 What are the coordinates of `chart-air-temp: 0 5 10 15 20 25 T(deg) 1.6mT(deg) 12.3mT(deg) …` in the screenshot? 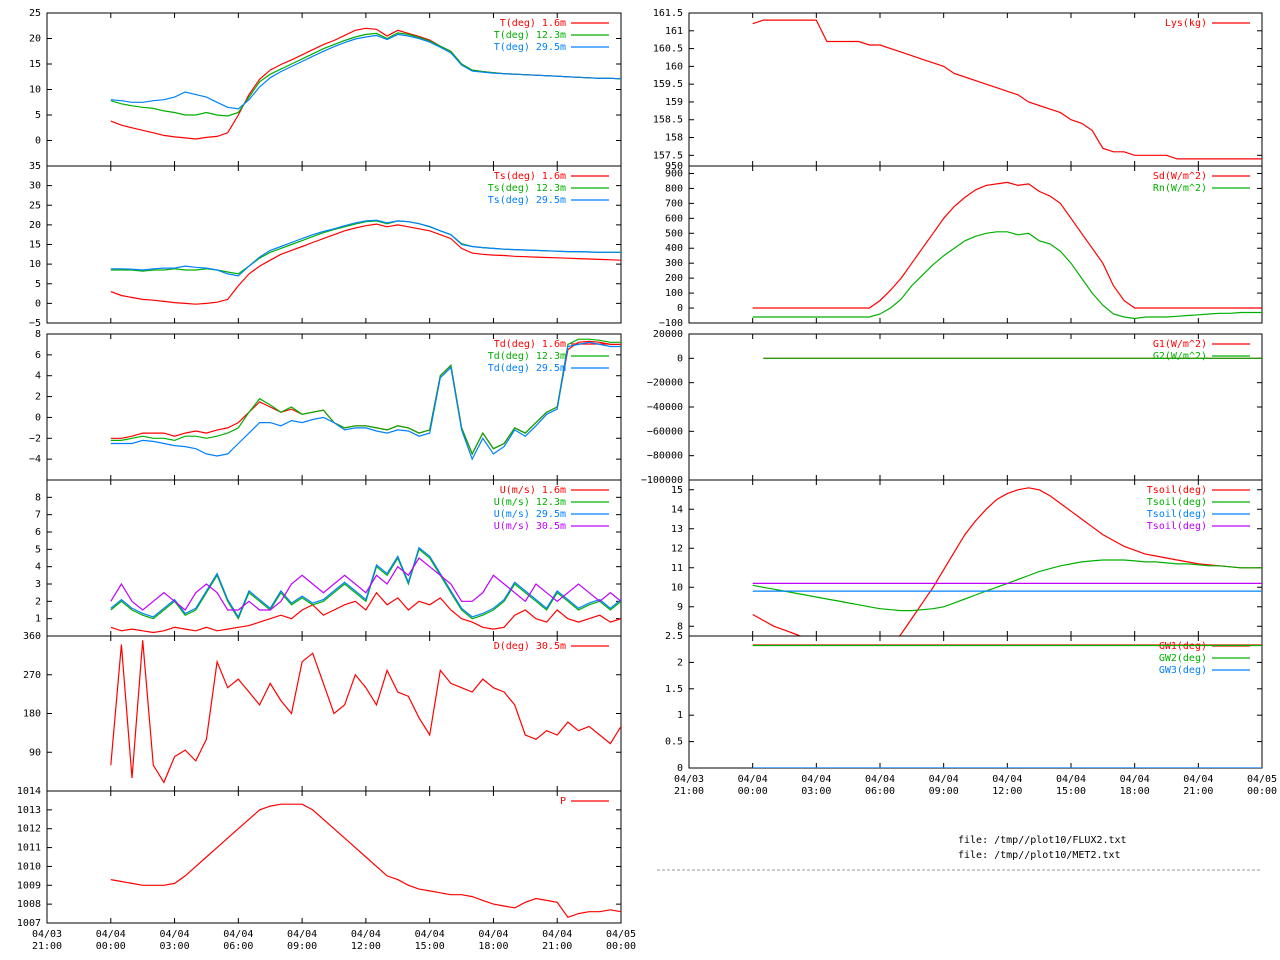 It's located at (325, 87).